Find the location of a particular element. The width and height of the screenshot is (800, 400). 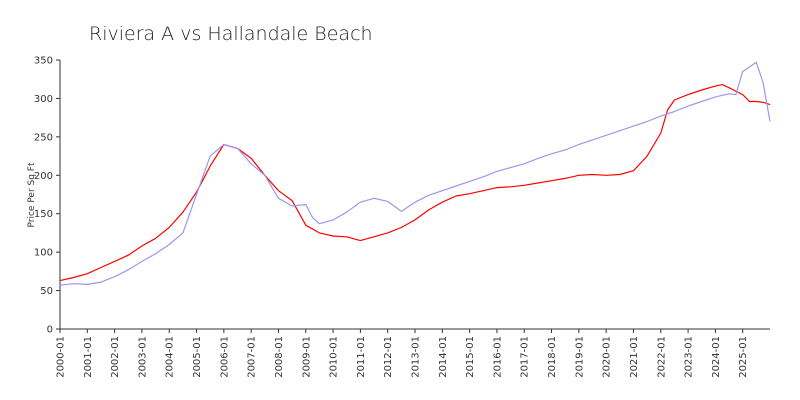

x-tick-label: 2012-01 is located at coordinates (388, 357).